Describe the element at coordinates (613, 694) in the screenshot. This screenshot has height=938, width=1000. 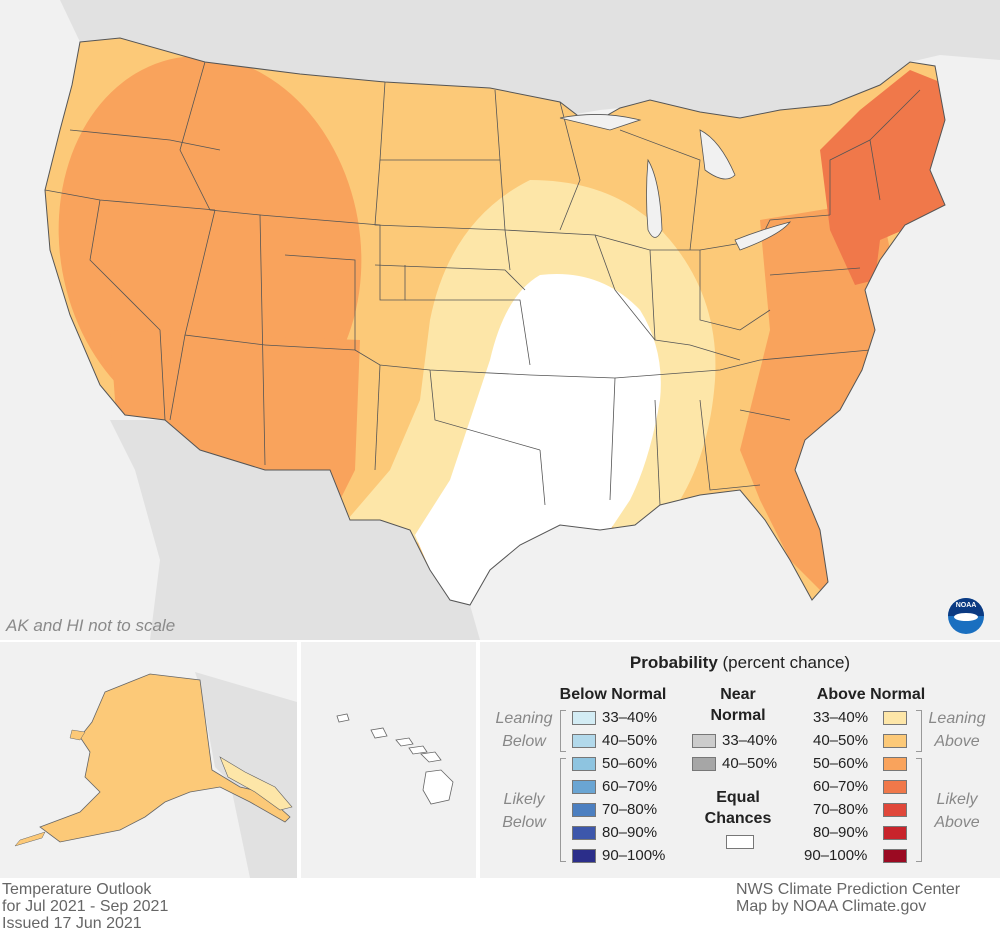
I see `below-normal-header: Below Normal` at that location.